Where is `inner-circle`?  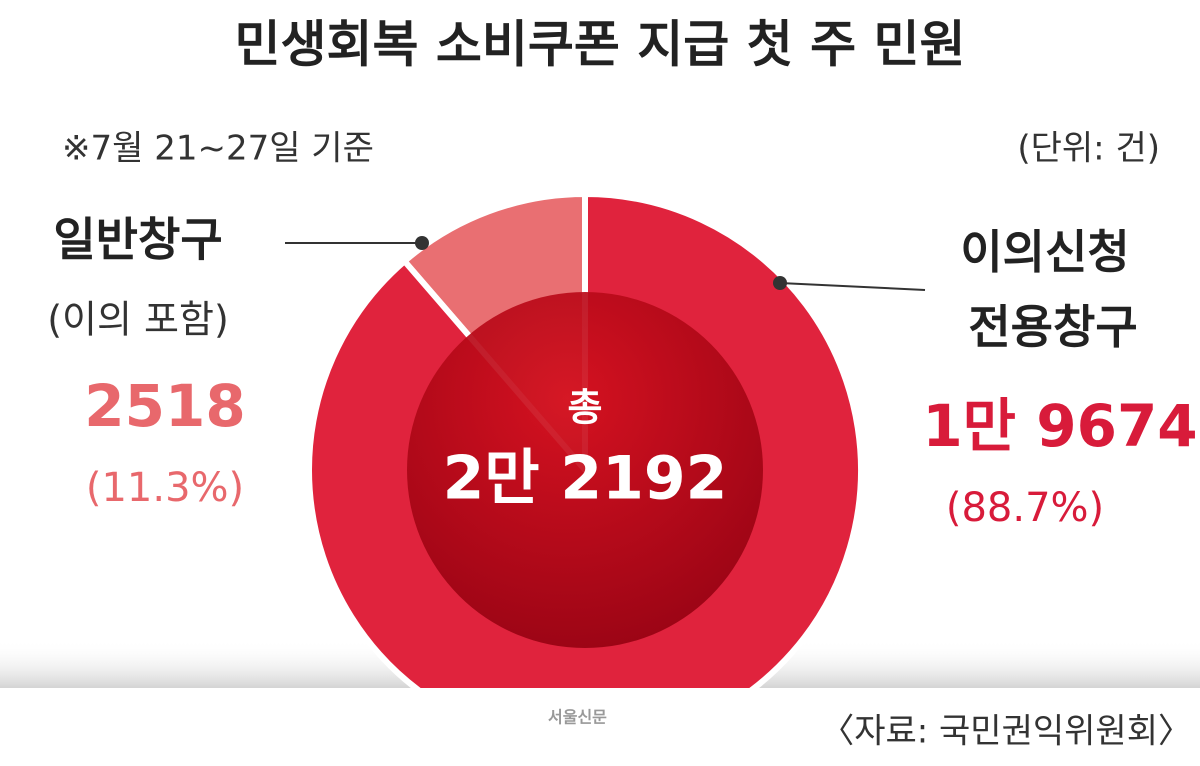 inner-circle is located at coordinates (585, 470).